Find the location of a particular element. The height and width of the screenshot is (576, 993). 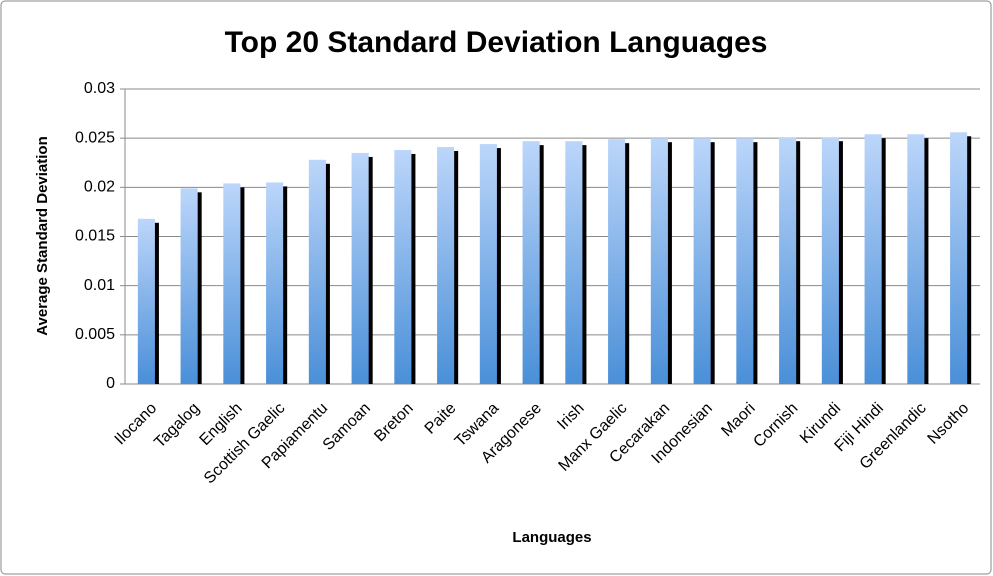

y-tick-label: 0.015 is located at coordinates (95, 236).